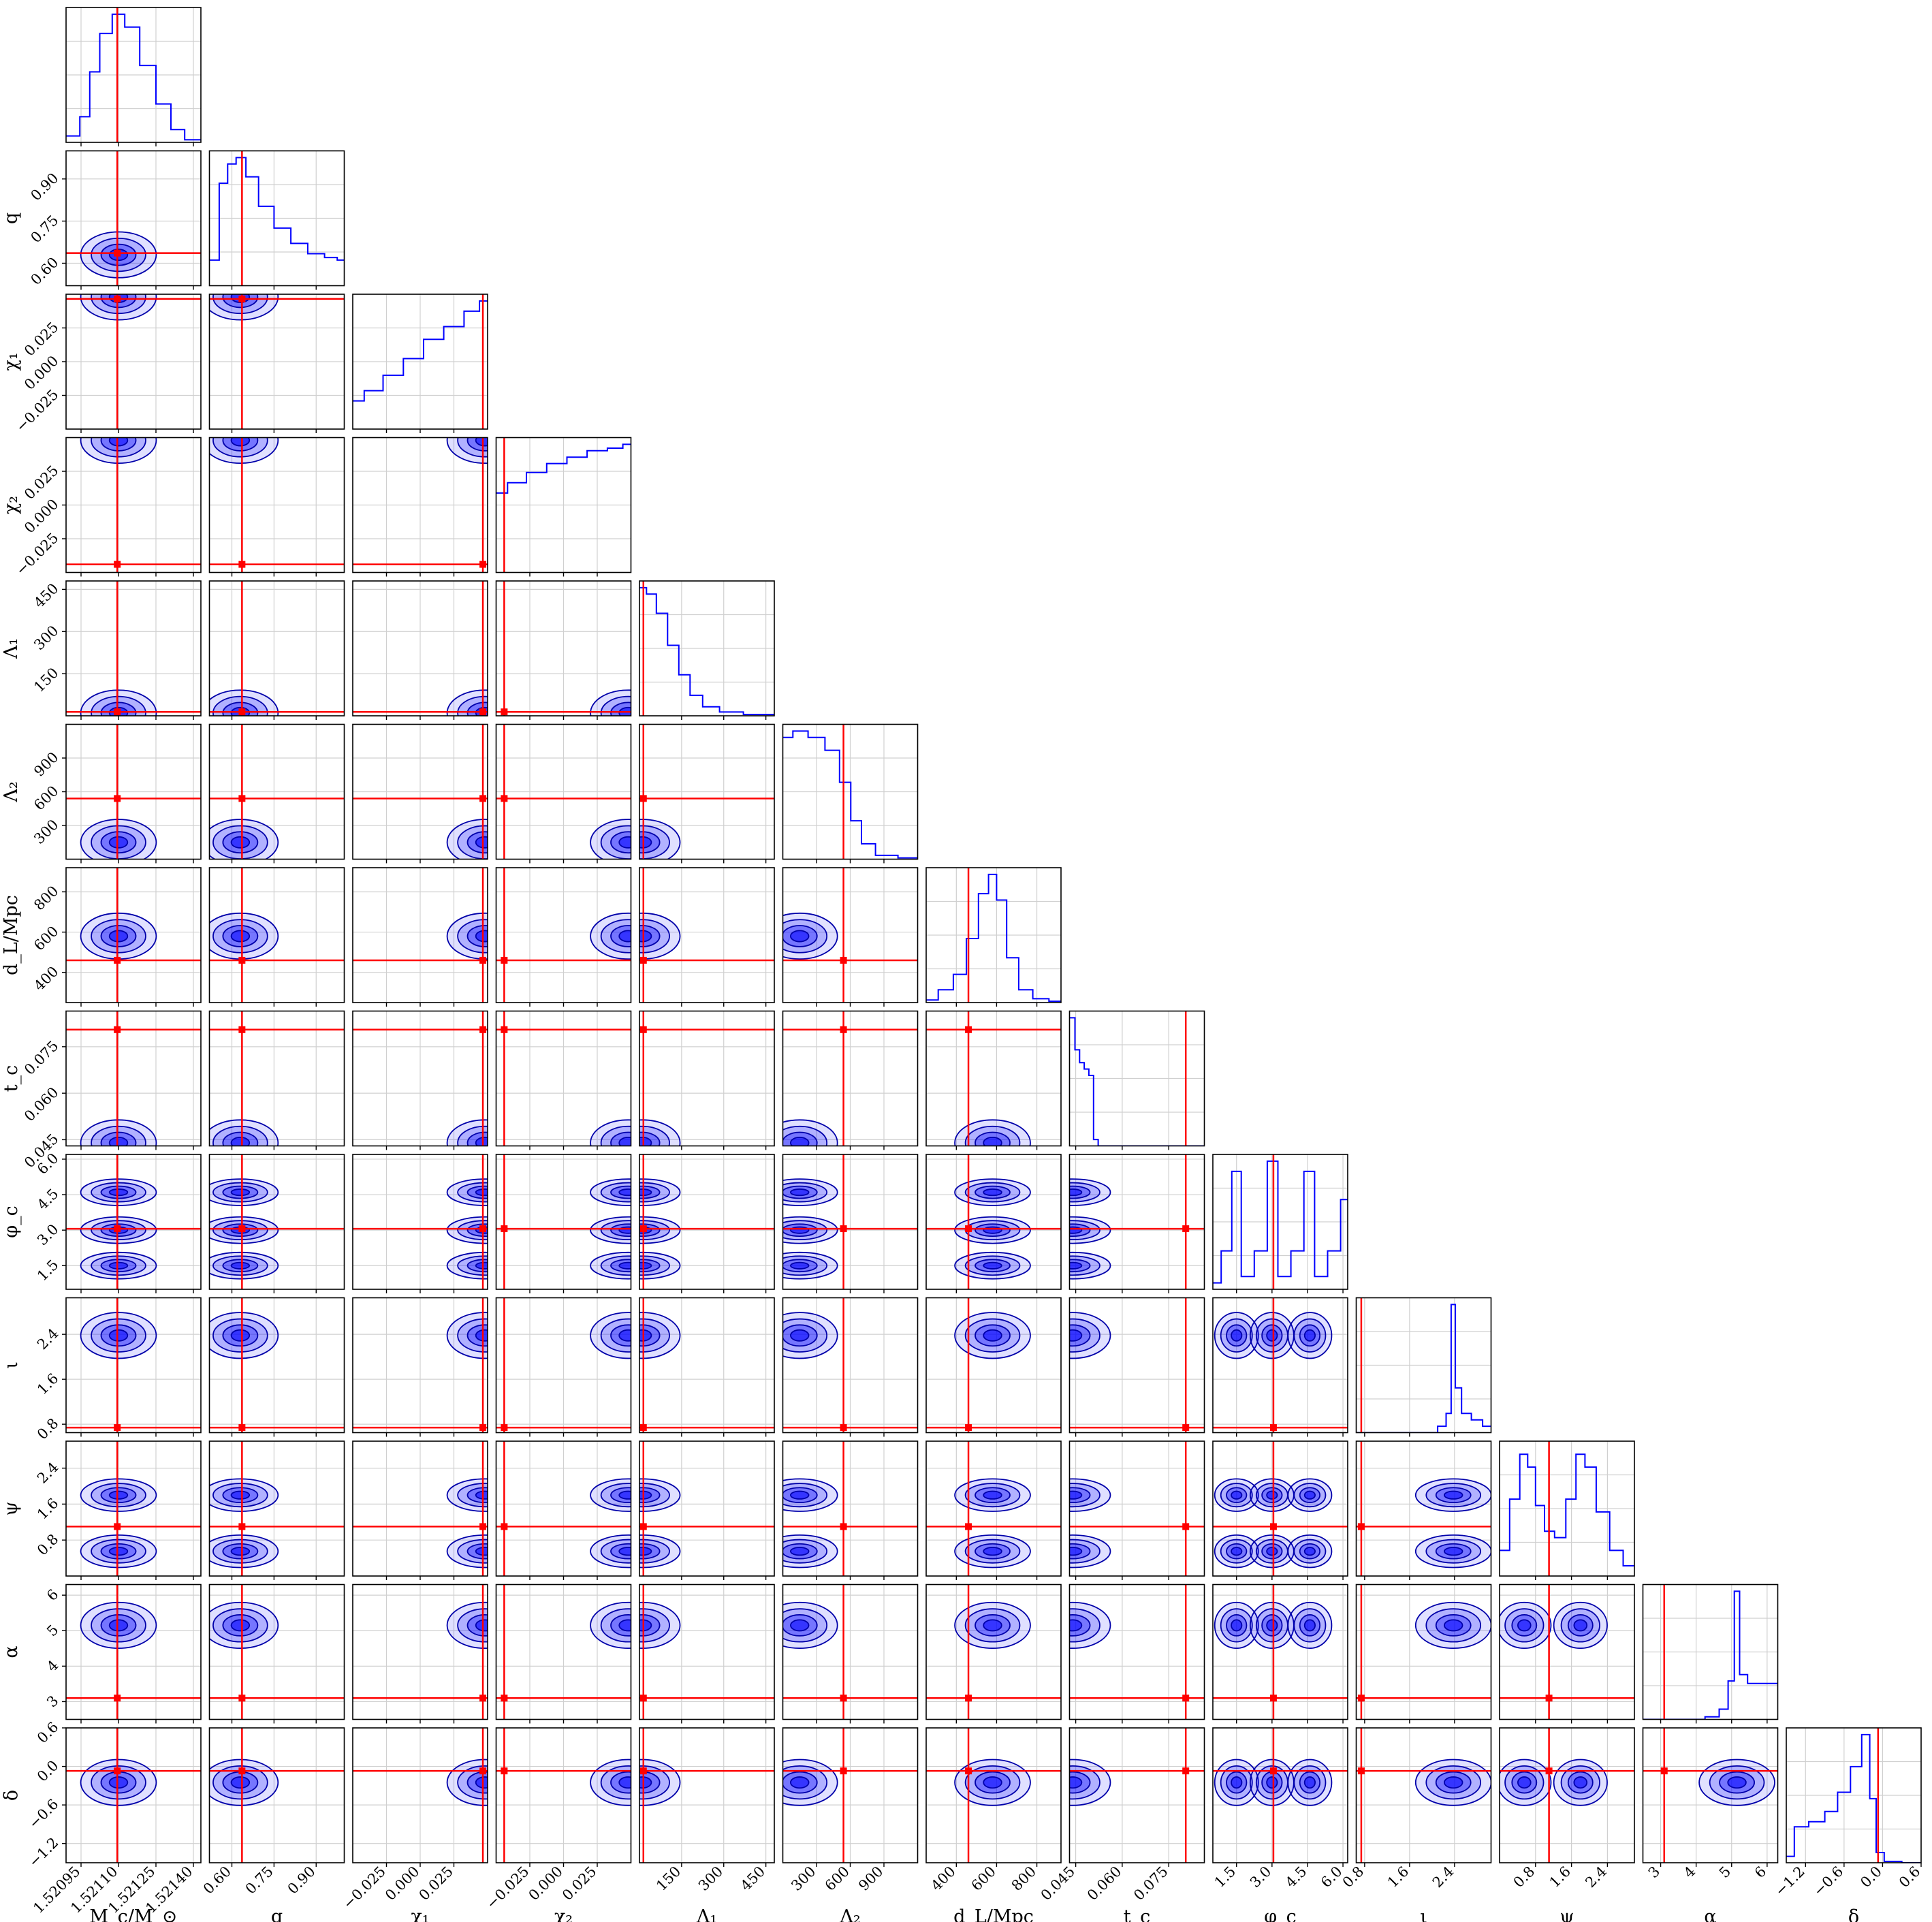  What do you see at coordinates (217, 1880) in the screenshot?
I see `x-tick-label: 0.60` at bounding box center [217, 1880].